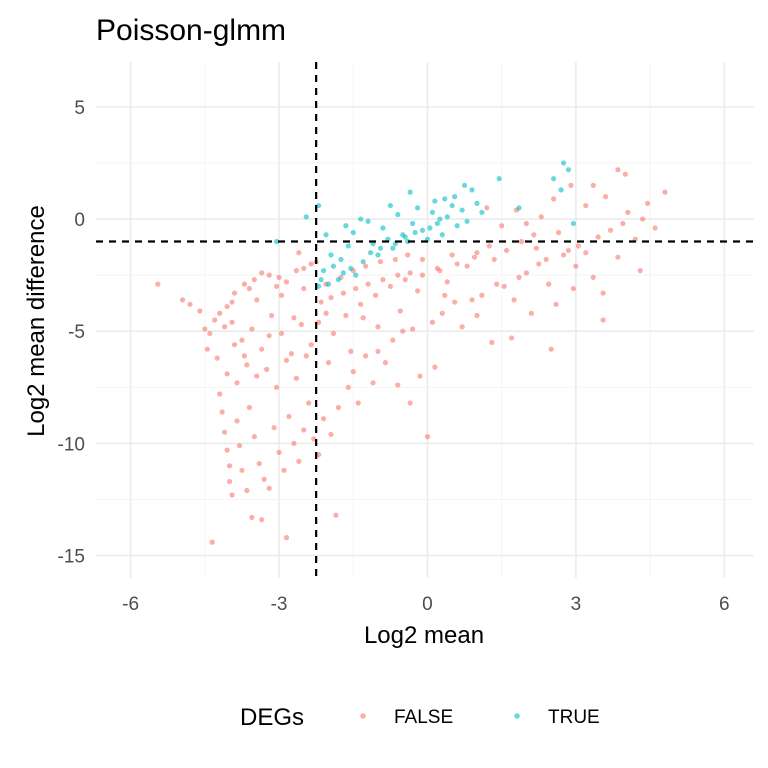 Image resolution: width=768 pixels, height=768 pixels. Describe the element at coordinates (480, 717) in the screenshot. I see `legend-items: FALSE TRUE` at that location.